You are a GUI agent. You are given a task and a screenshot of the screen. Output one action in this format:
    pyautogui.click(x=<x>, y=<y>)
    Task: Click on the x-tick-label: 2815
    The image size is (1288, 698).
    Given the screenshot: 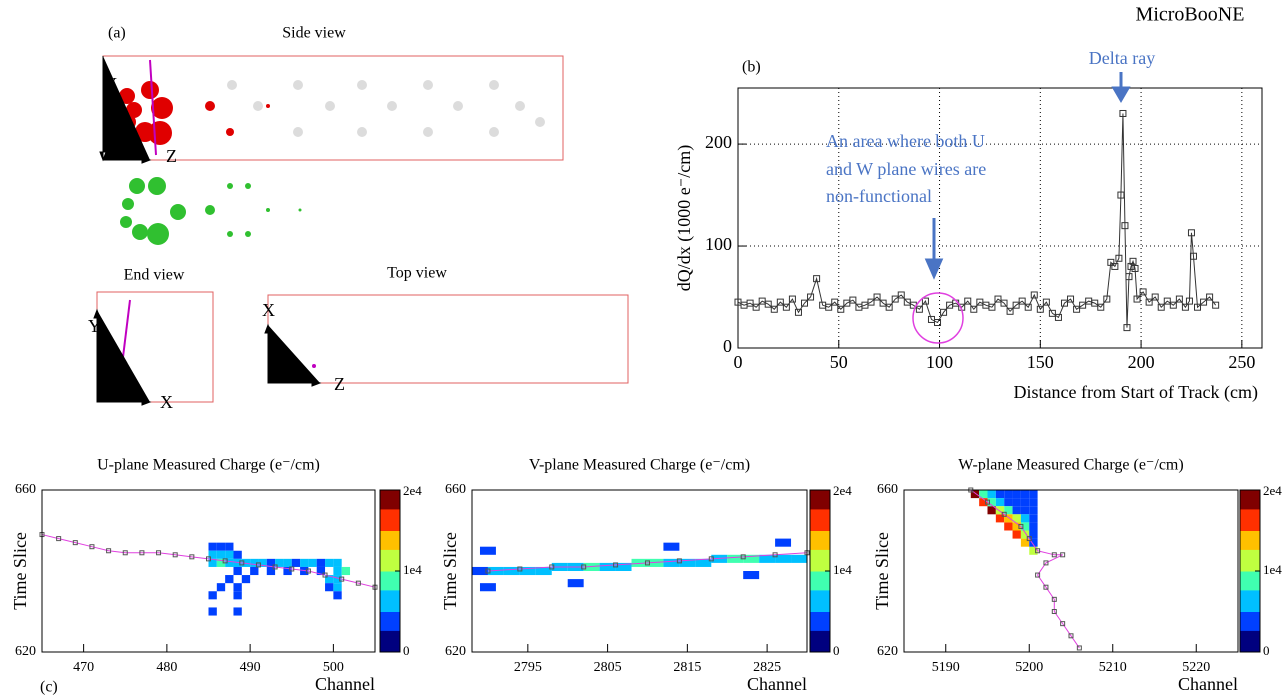 What is the action you would take?
    pyautogui.click(x=687, y=667)
    